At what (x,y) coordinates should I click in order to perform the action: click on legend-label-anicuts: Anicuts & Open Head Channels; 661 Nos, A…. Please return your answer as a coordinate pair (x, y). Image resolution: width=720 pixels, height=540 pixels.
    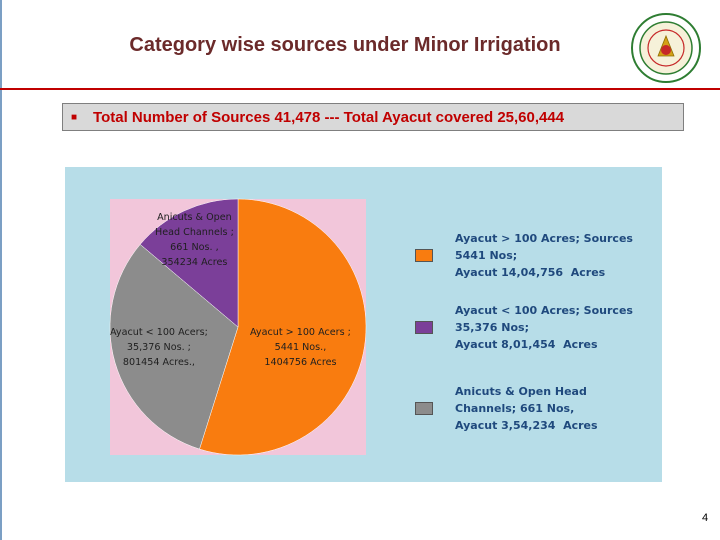
    Looking at the image, I should click on (526, 408).